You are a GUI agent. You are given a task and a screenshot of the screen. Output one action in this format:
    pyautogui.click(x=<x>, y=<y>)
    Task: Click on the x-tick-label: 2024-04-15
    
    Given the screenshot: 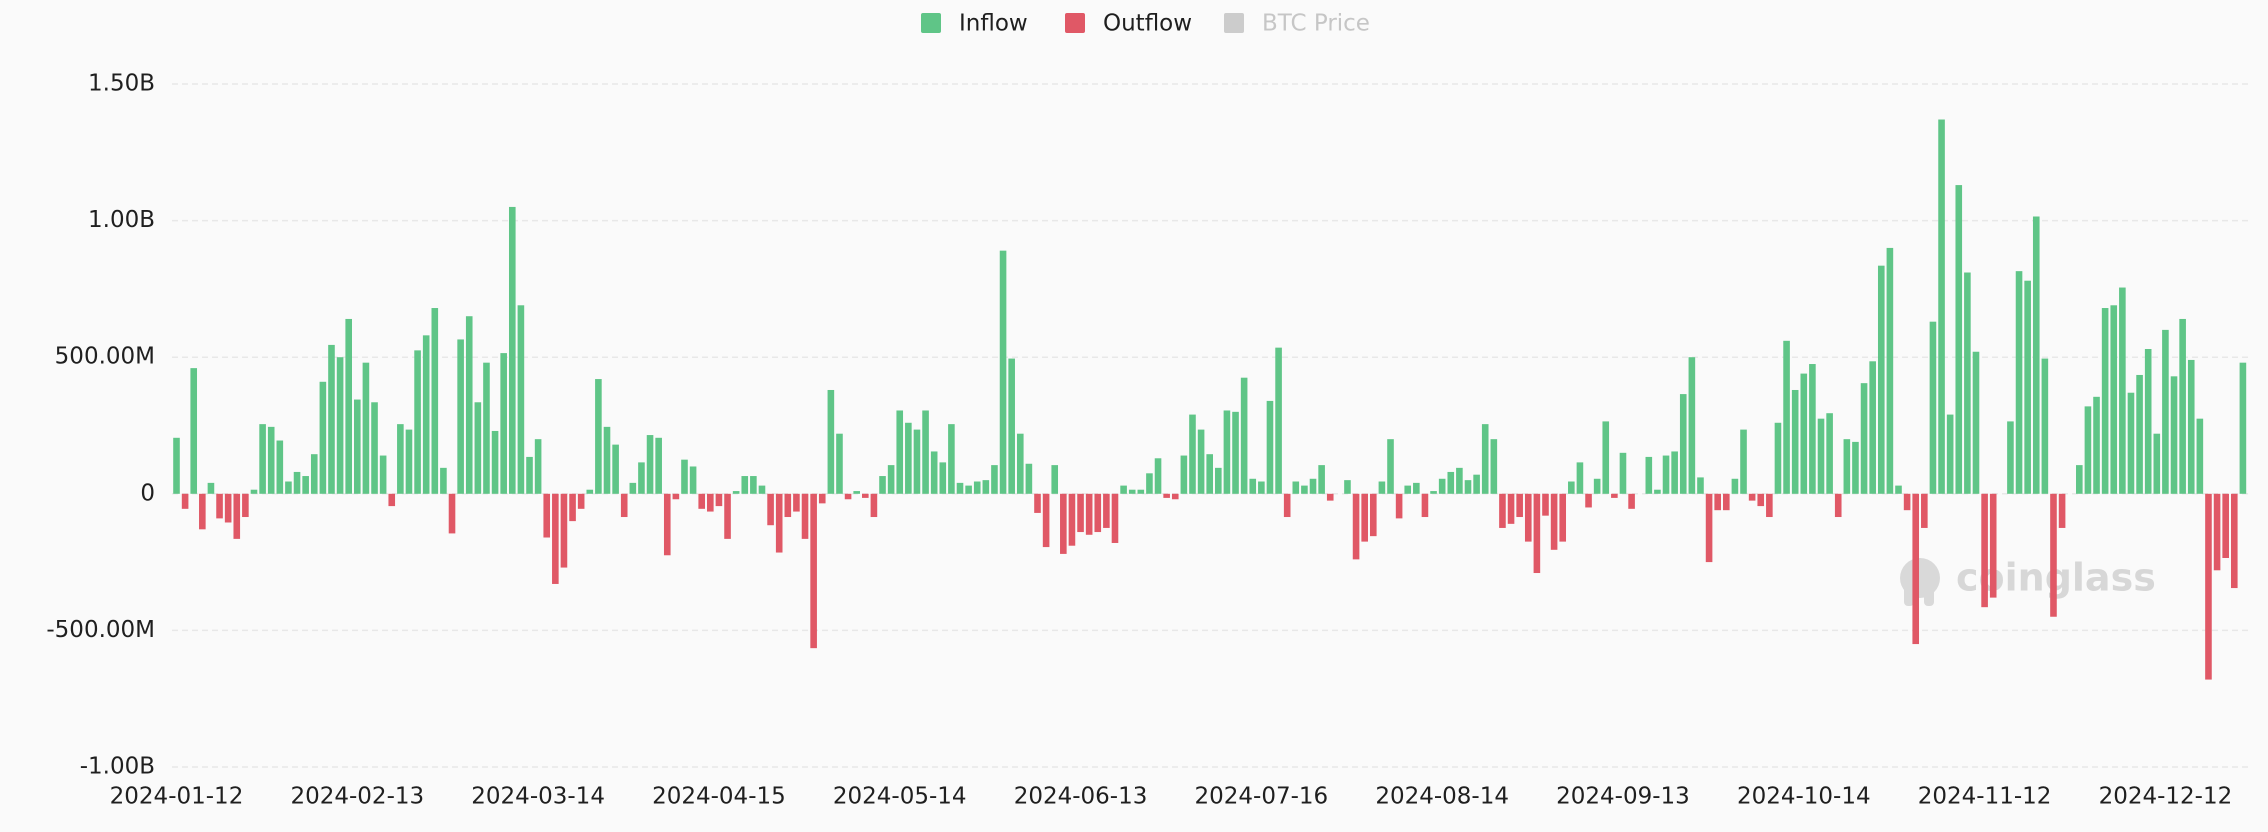 What is the action you would take?
    pyautogui.click(x=719, y=797)
    